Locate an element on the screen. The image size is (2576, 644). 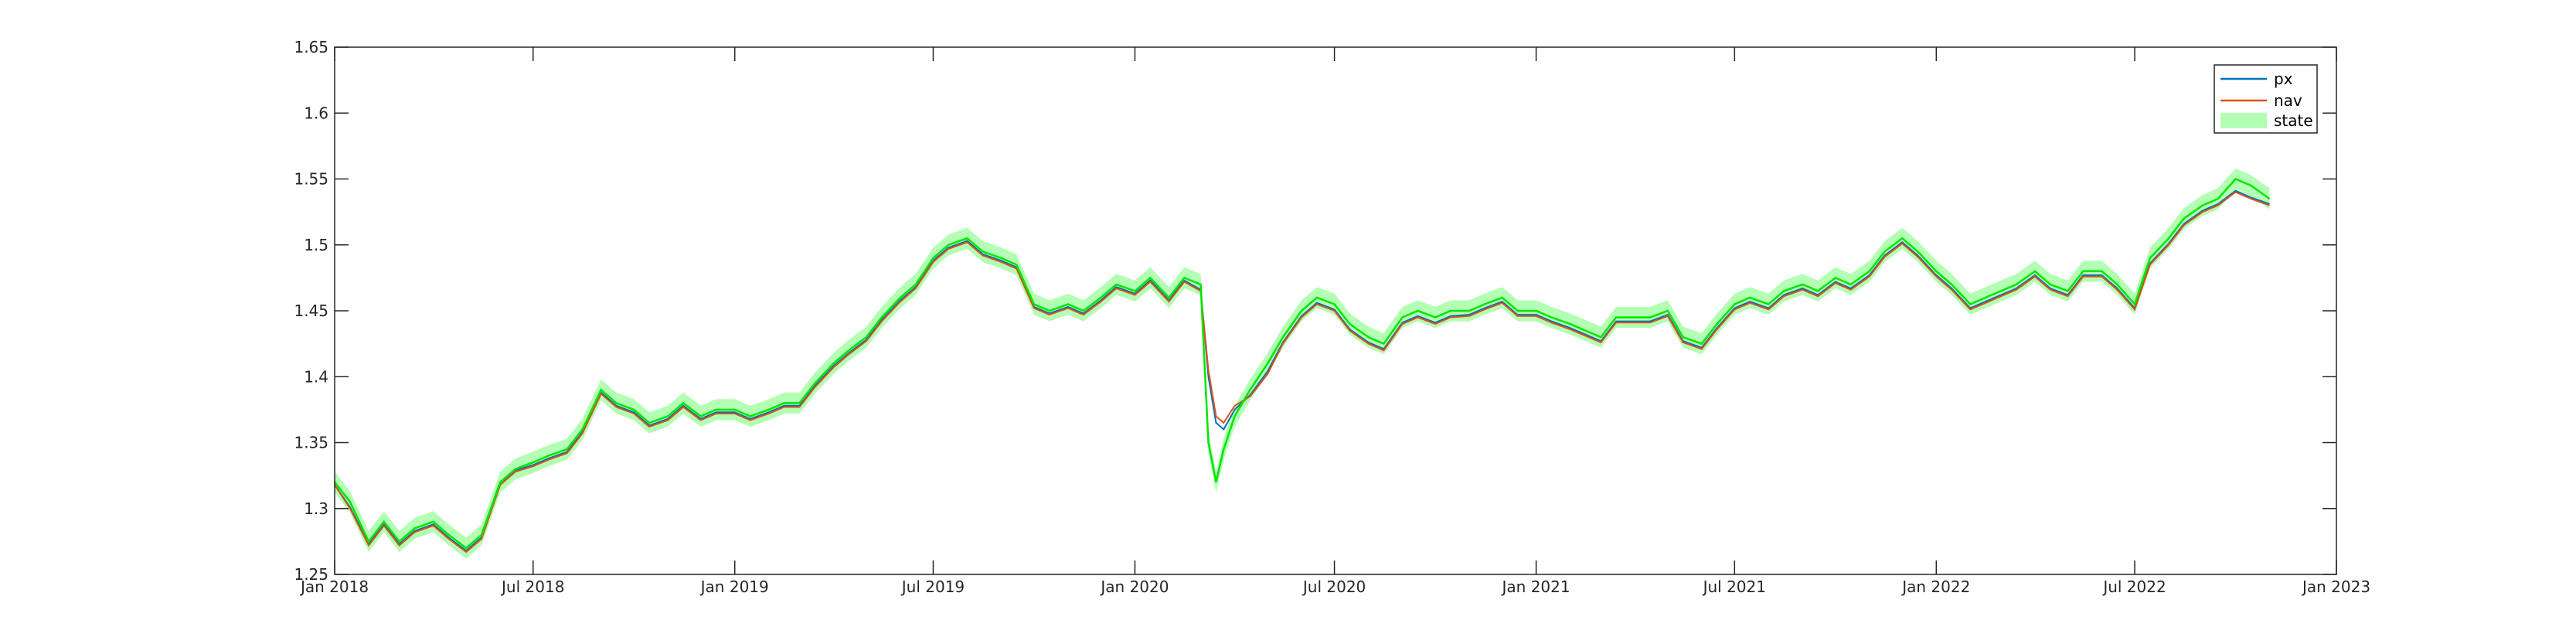
x-tick-label: Jul 2020 is located at coordinates (1334, 587).